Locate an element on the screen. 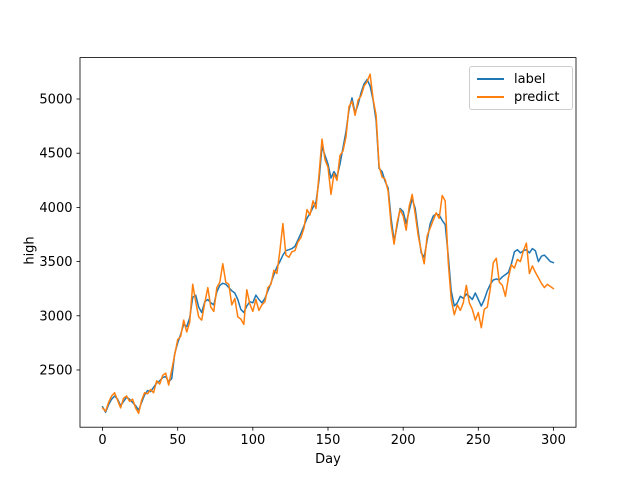 Image resolution: width=640 pixels, height=480 pixels. y-tick-label: 2500 is located at coordinates (55, 370).